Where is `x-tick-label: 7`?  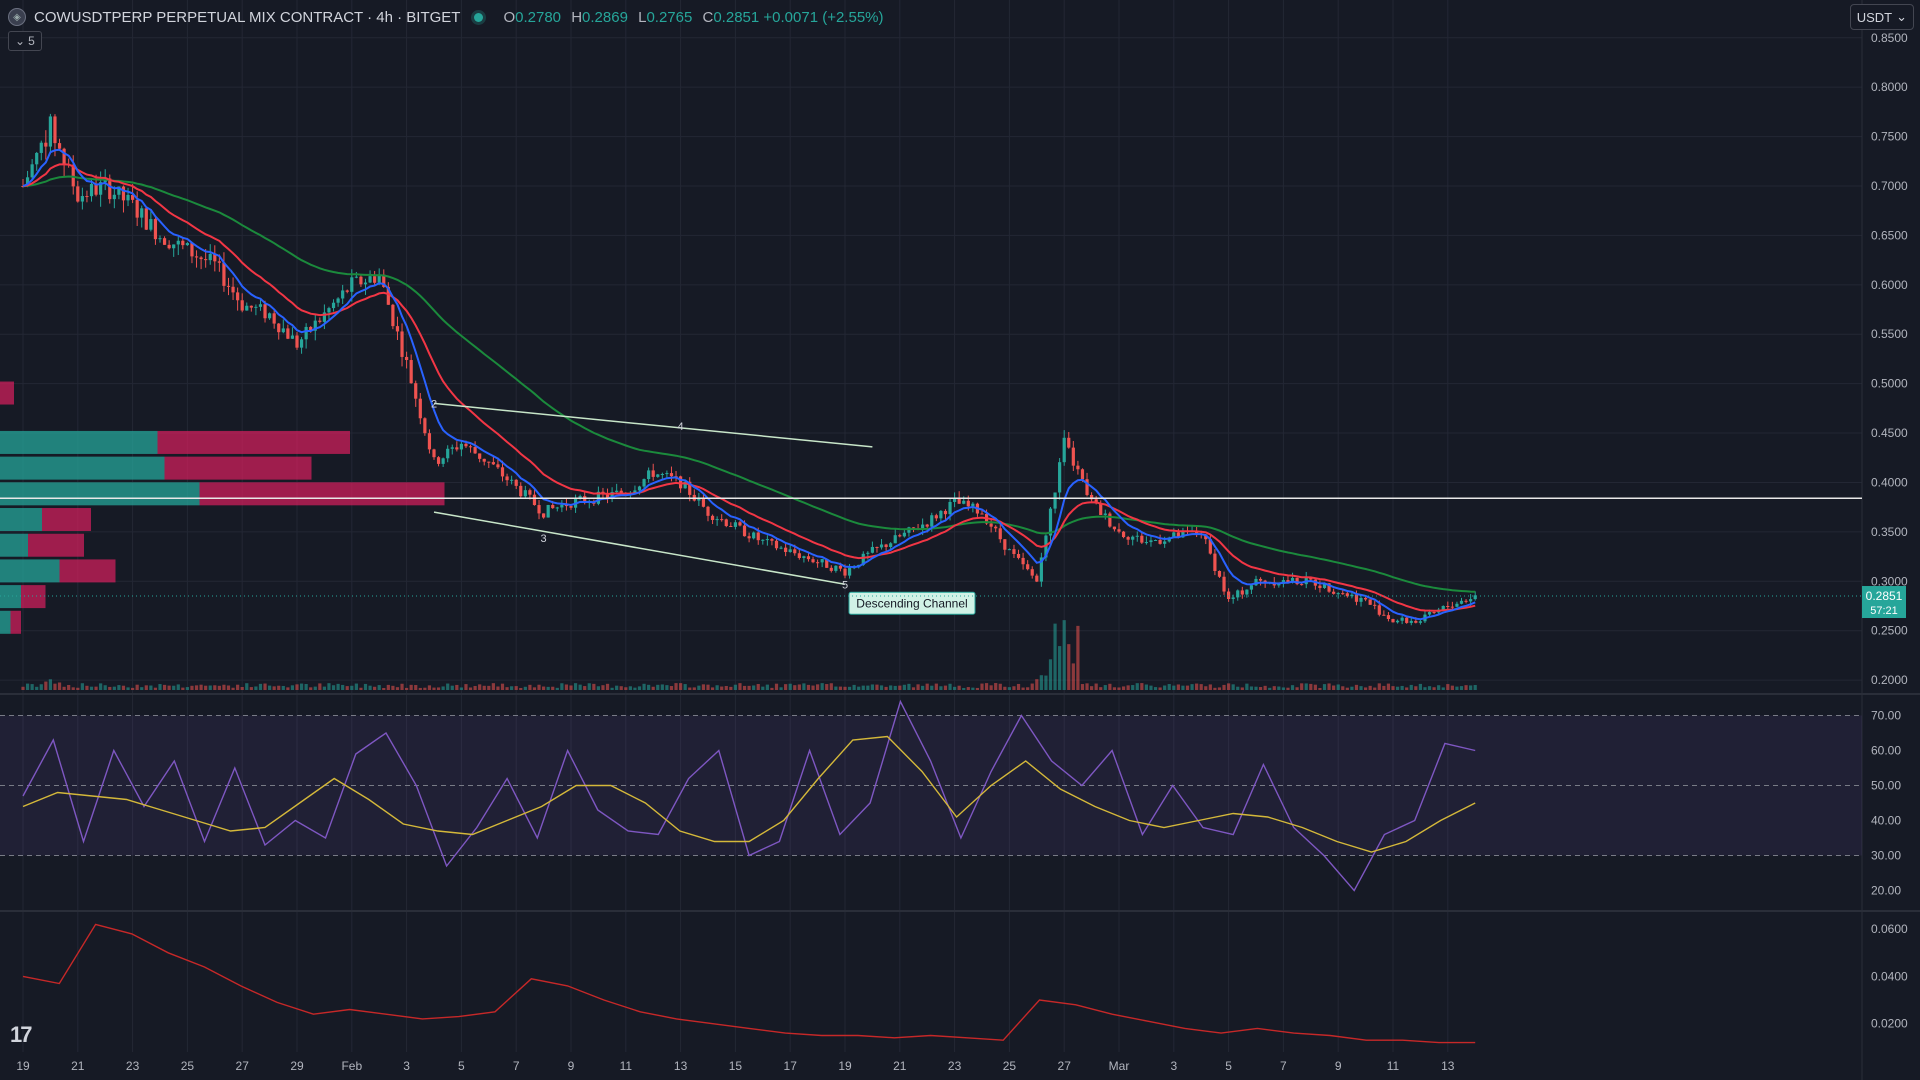 x-tick-label: 7 is located at coordinates (1283, 1066).